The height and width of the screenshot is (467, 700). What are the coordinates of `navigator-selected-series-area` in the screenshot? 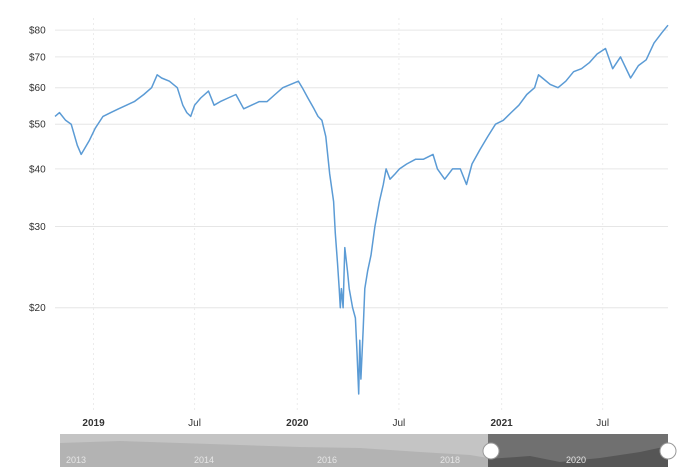 It's located at (578, 456).